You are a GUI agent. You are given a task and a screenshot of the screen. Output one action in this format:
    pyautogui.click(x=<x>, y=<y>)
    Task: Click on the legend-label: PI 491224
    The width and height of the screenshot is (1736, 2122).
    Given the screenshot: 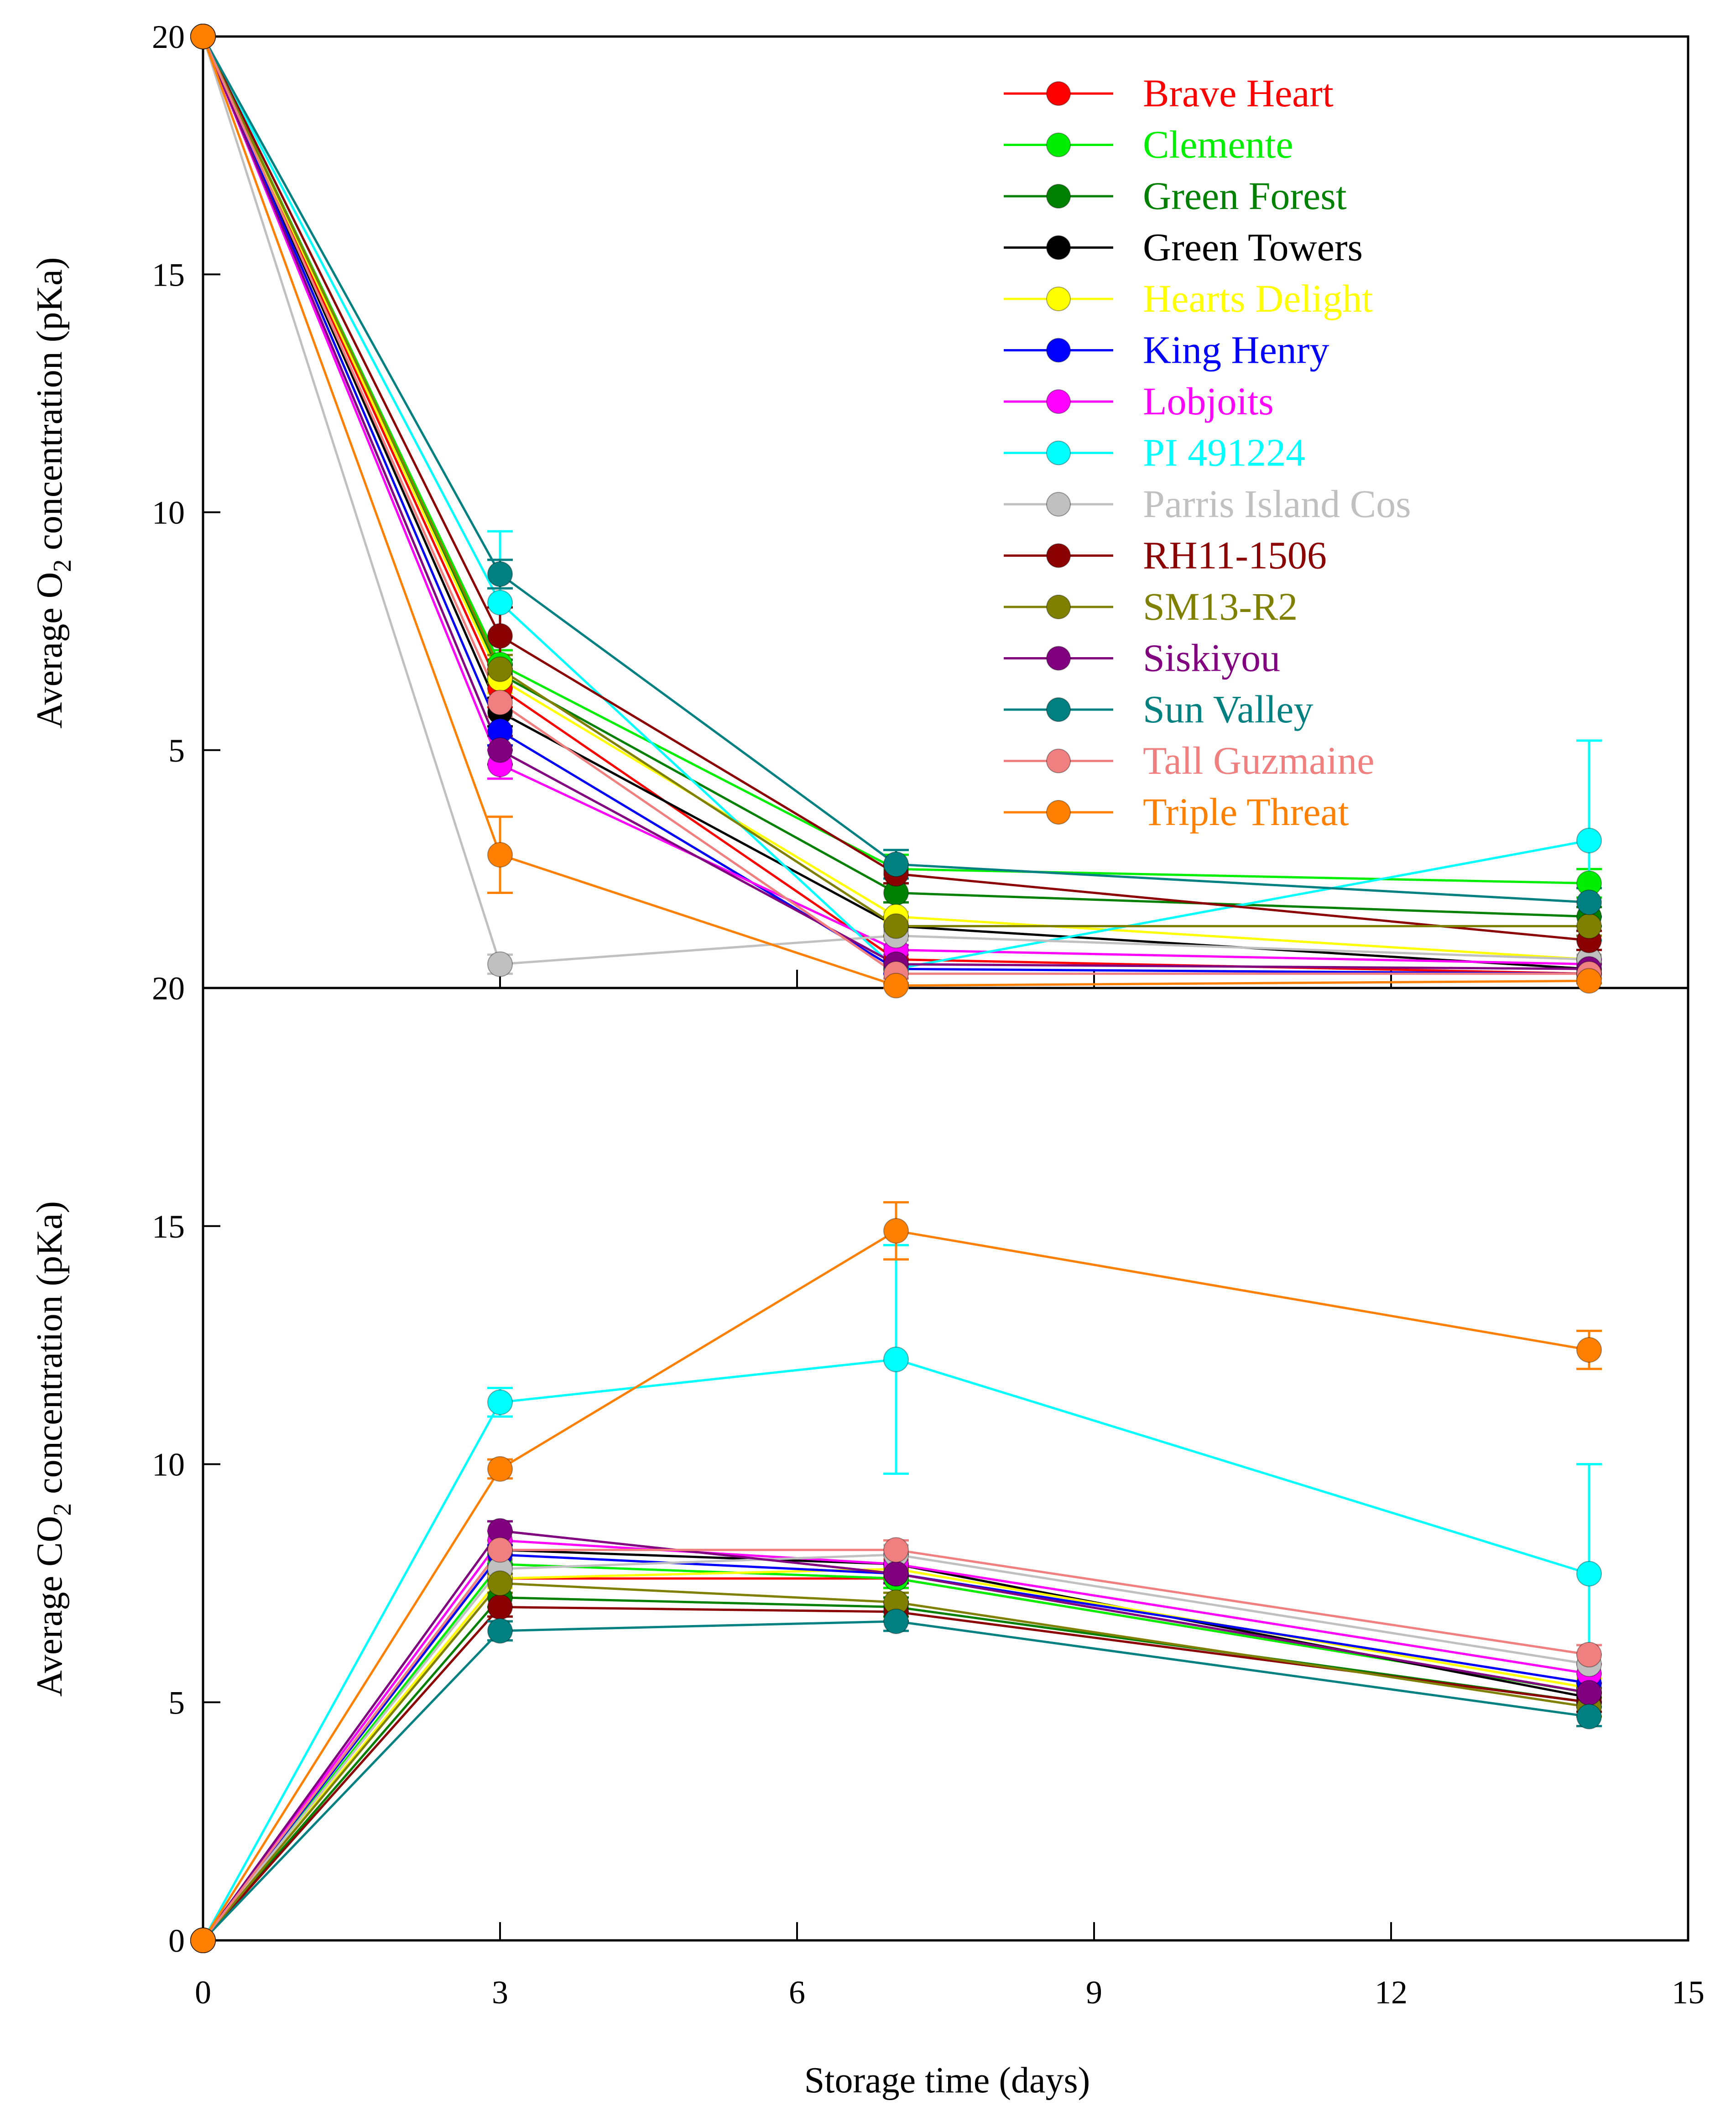 What is the action you would take?
    pyautogui.click(x=1224, y=453)
    